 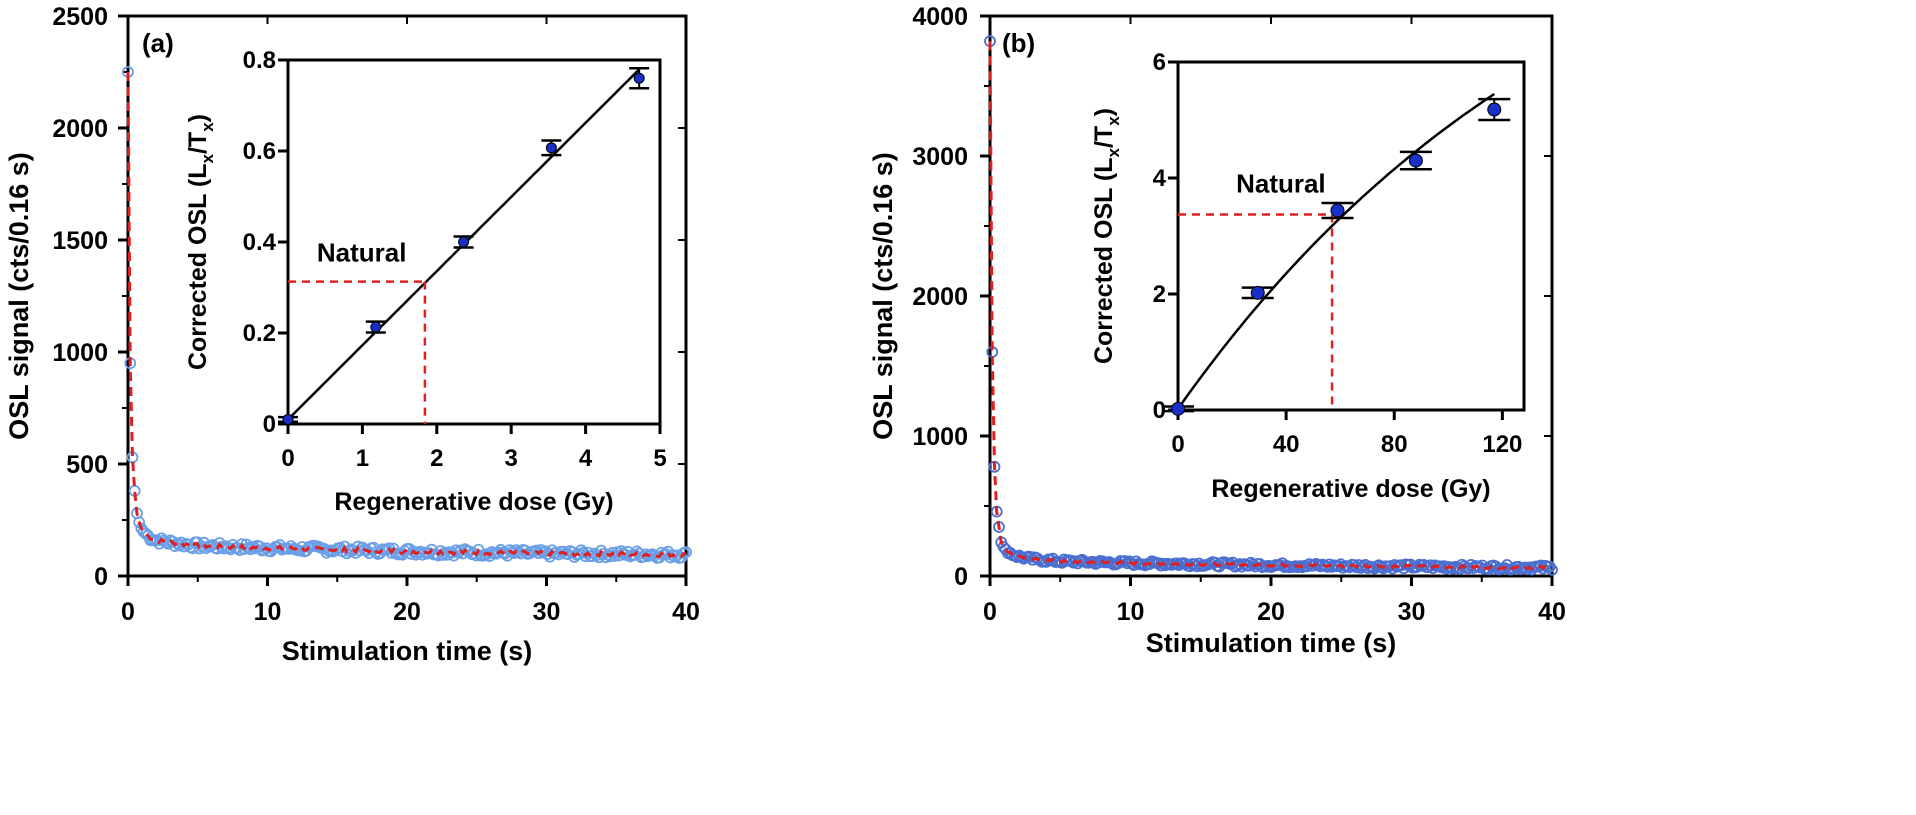 I want to click on y-tick-label: 4000, so click(x=940, y=17).